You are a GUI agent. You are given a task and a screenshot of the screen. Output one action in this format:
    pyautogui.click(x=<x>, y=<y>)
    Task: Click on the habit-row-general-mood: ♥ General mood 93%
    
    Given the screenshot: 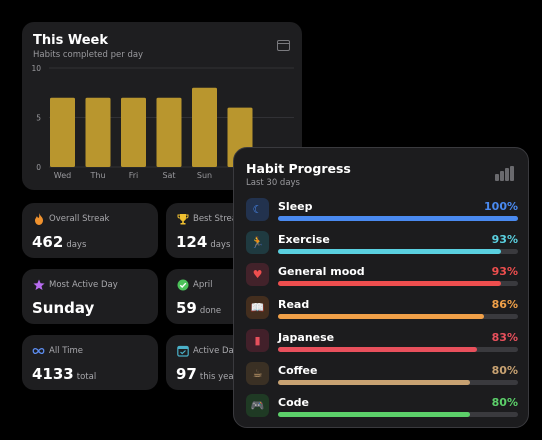 What is the action you would take?
    pyautogui.click(x=382, y=277)
    